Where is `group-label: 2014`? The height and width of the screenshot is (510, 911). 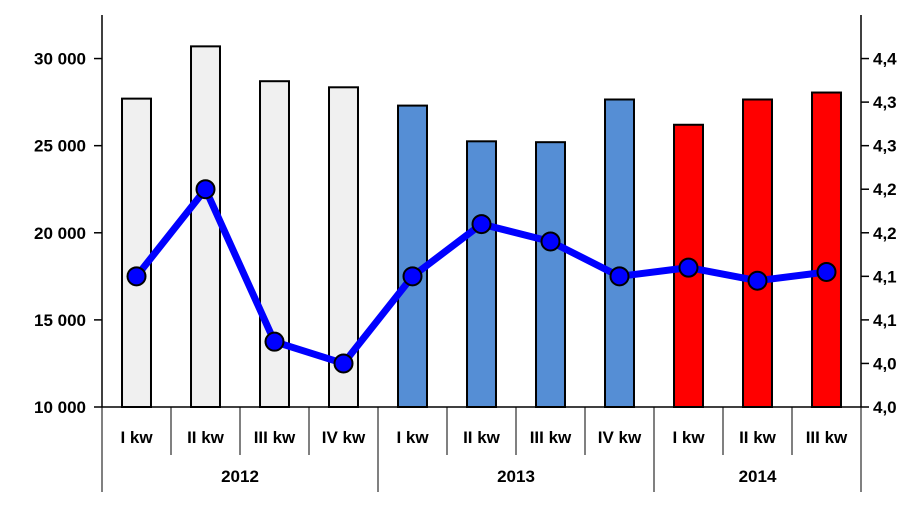
group-label: 2014 is located at coordinates (758, 476).